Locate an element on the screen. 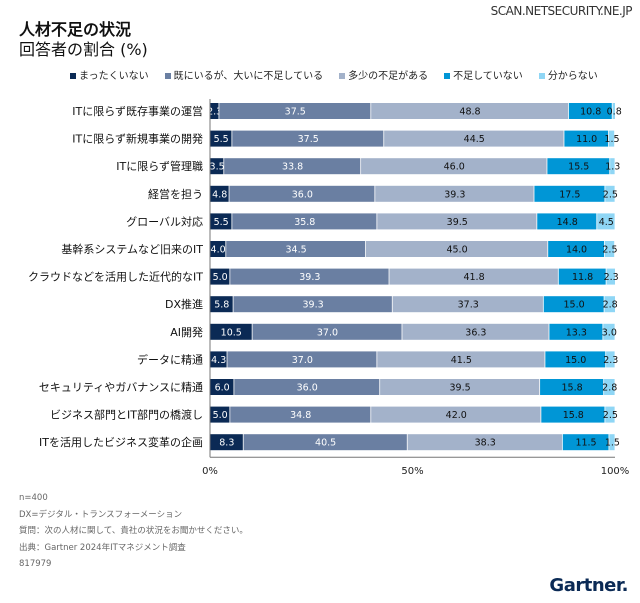  data-label: 36.0 is located at coordinates (302, 194).